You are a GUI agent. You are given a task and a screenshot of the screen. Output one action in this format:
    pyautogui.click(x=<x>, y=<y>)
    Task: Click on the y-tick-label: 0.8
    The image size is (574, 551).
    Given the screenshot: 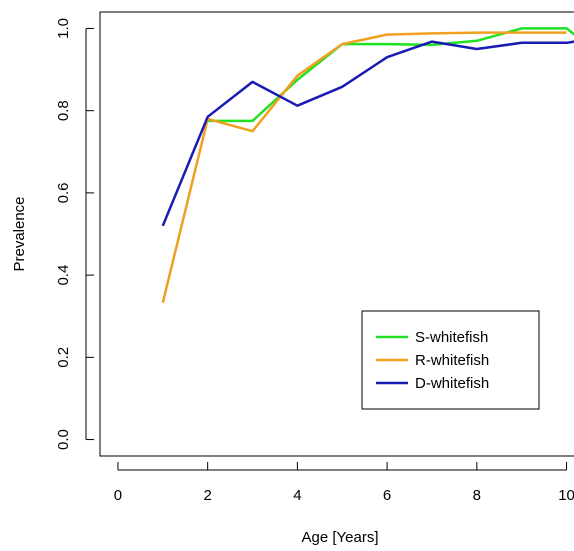 What is the action you would take?
    pyautogui.click(x=63, y=110)
    